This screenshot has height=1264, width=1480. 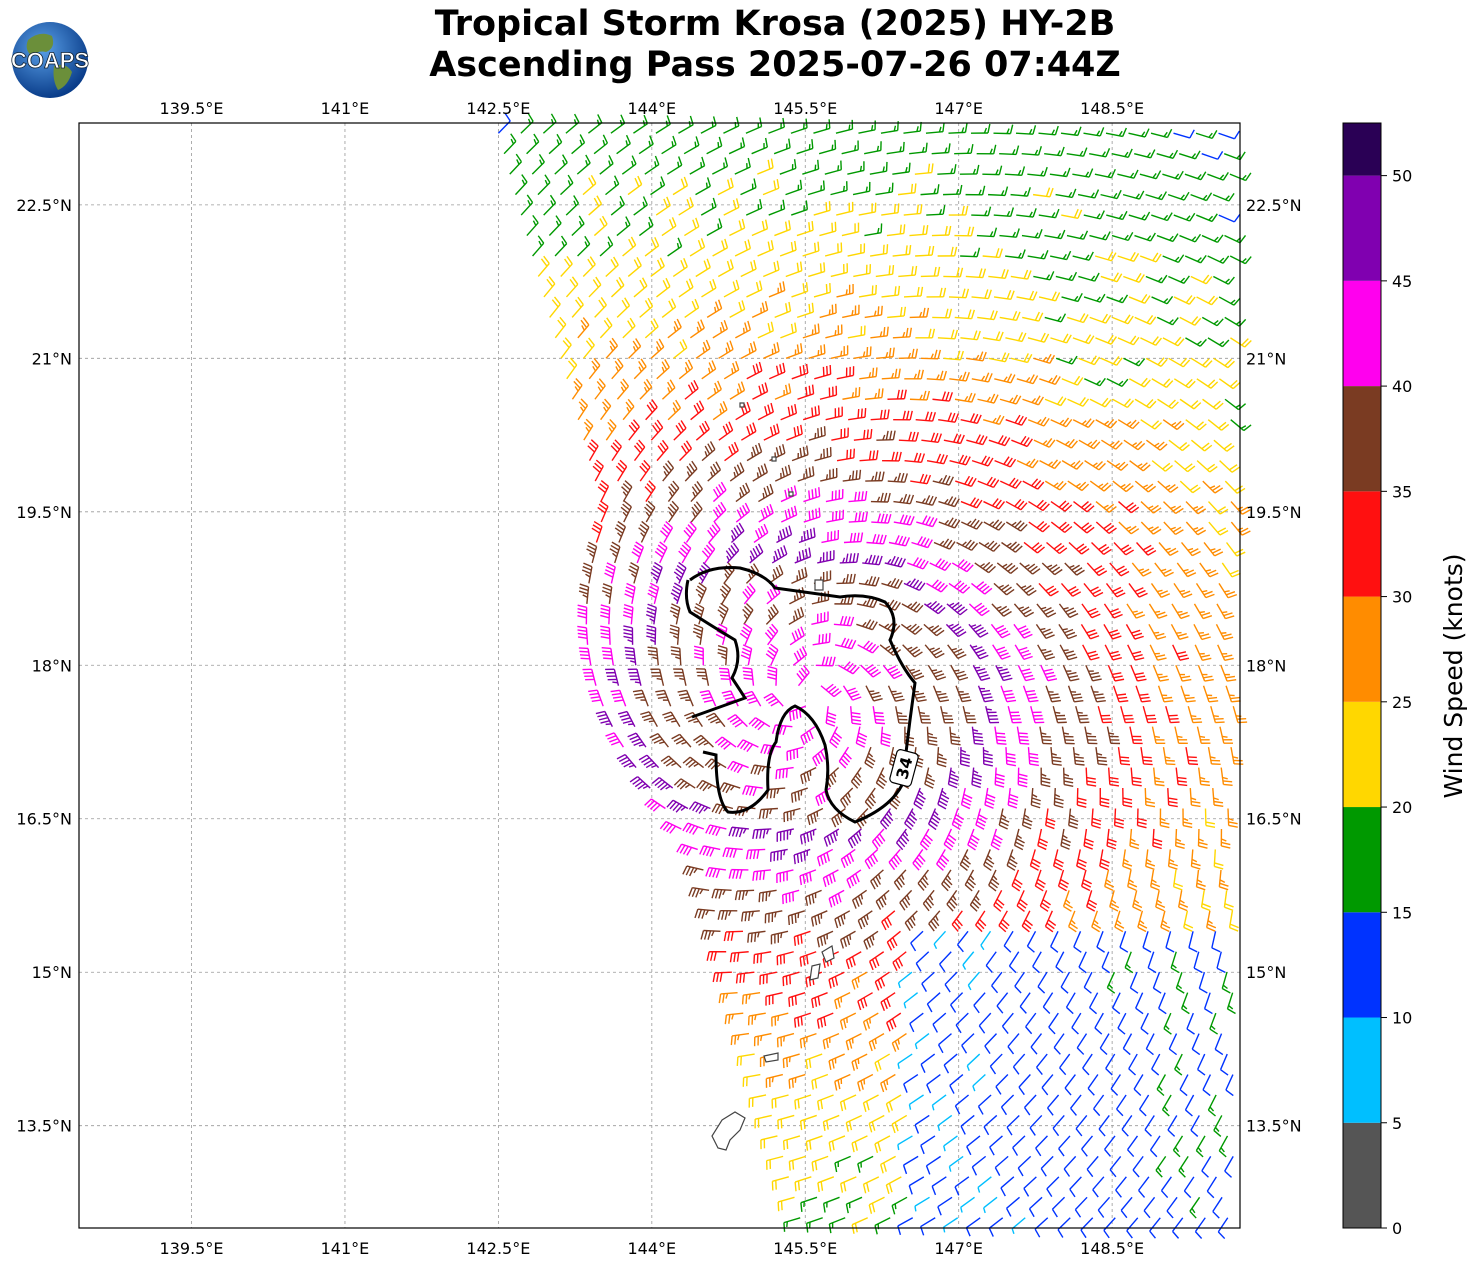 What do you see at coordinates (1274, 512) in the screenshot?
I see `lat-label-right: 19.5°N` at bounding box center [1274, 512].